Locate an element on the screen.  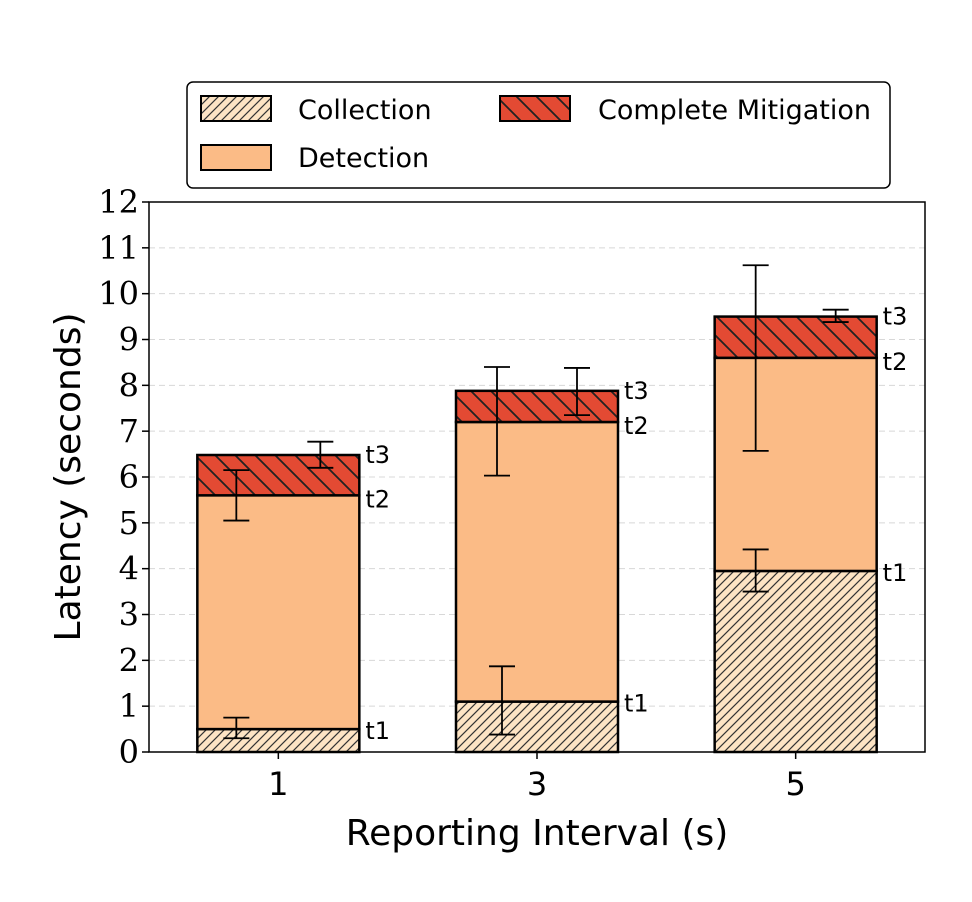
x-axis-label: Reporting Interval (s) is located at coordinates (537, 833).